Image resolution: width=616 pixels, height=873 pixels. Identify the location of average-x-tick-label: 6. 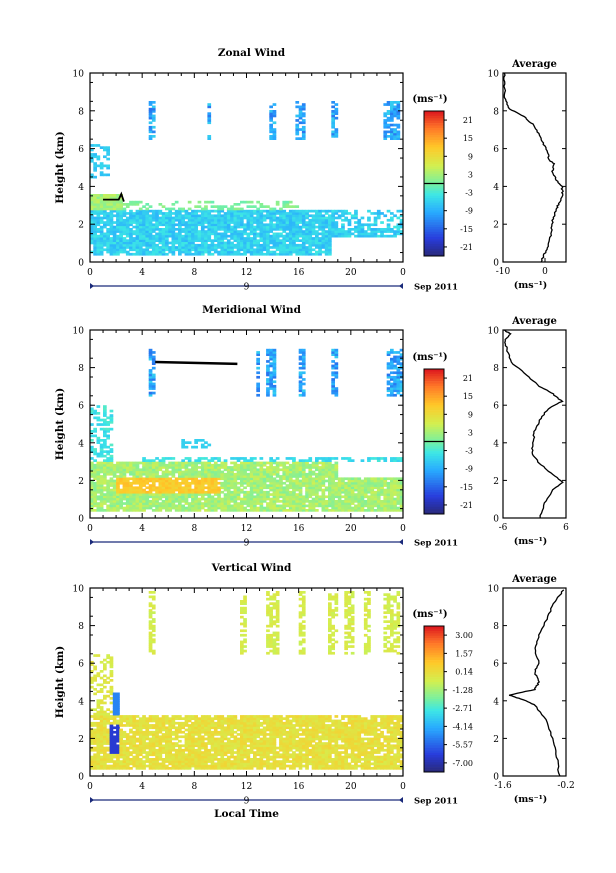
(566, 528).